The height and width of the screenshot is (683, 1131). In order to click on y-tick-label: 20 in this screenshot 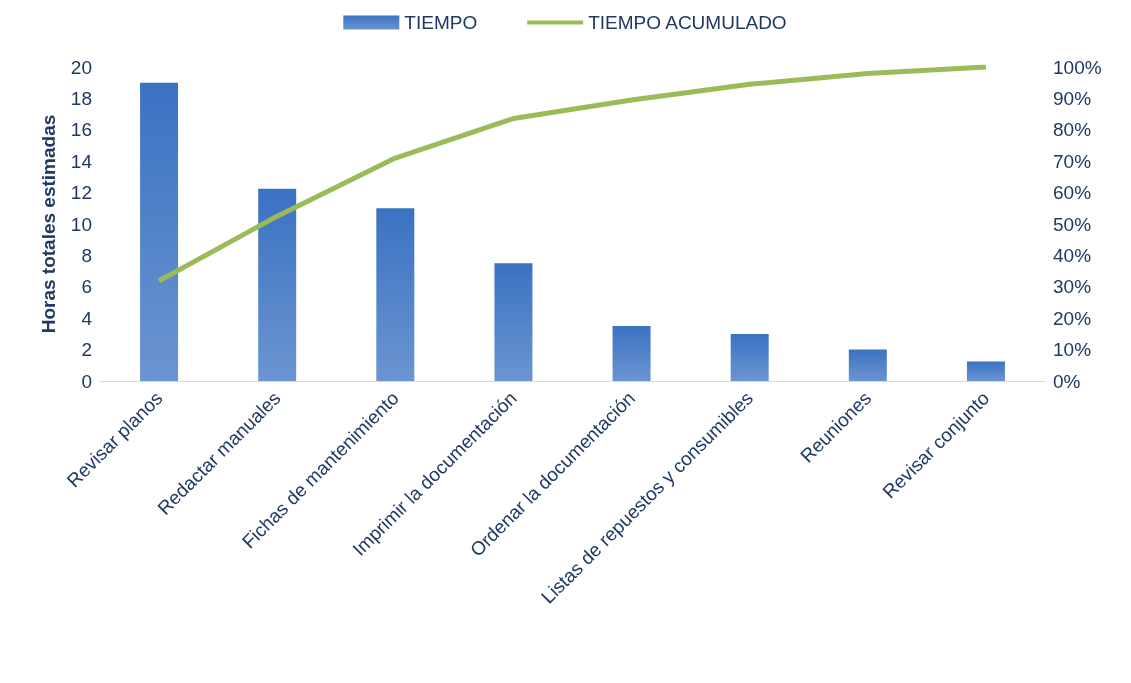, I will do `click(81, 67)`.